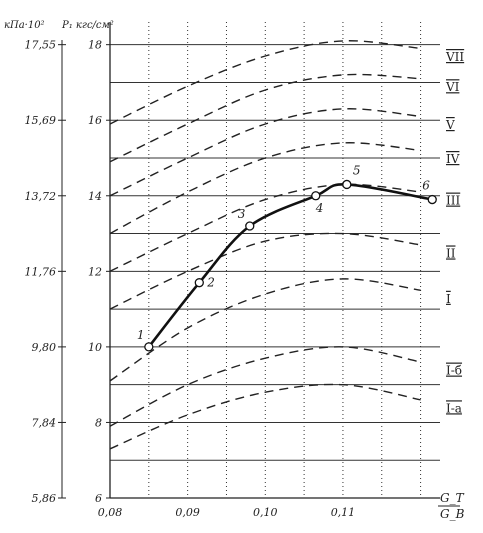 Image resolution: width=483 pixels, height=533 pixels. What do you see at coordinates (453, 159) in the screenshot?
I see `curve-label: IV` at bounding box center [453, 159].